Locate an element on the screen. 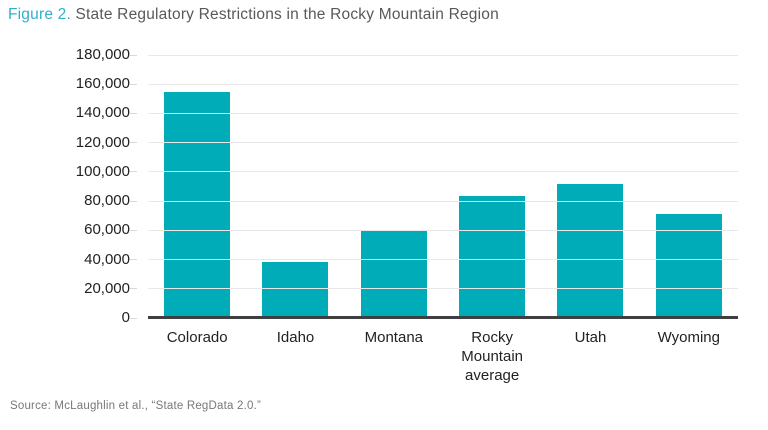 The width and height of the screenshot is (768, 430). y-tick-label: 0 is located at coordinates (125, 317).